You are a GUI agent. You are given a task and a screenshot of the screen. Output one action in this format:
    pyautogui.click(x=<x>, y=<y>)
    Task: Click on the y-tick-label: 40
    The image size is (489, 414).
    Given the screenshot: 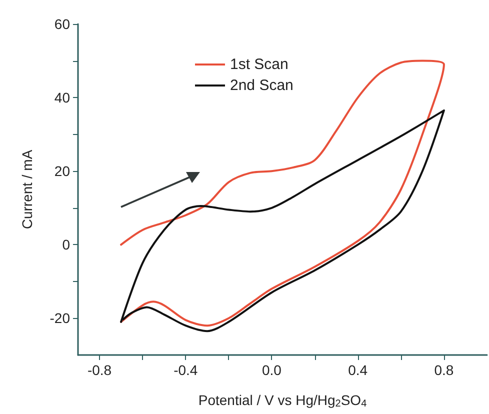 What is the action you would take?
    pyautogui.click(x=62, y=98)
    